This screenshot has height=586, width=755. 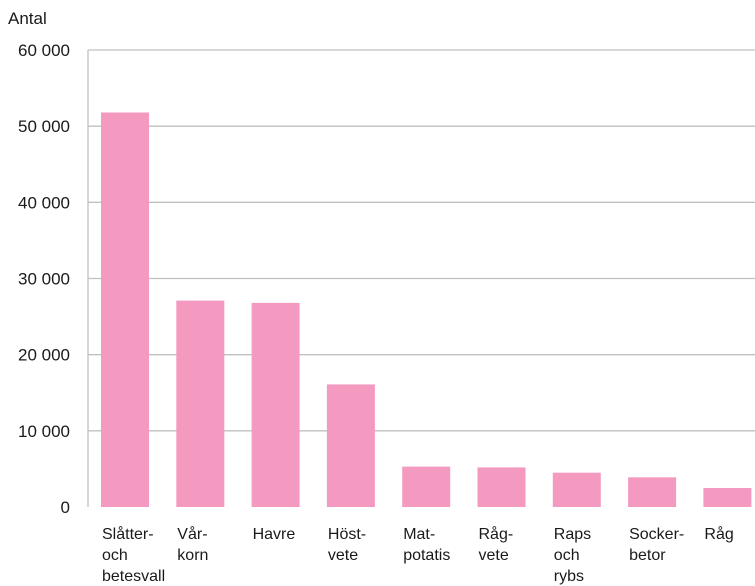 I want to click on x-category-label-line: rybs, so click(x=569, y=576).